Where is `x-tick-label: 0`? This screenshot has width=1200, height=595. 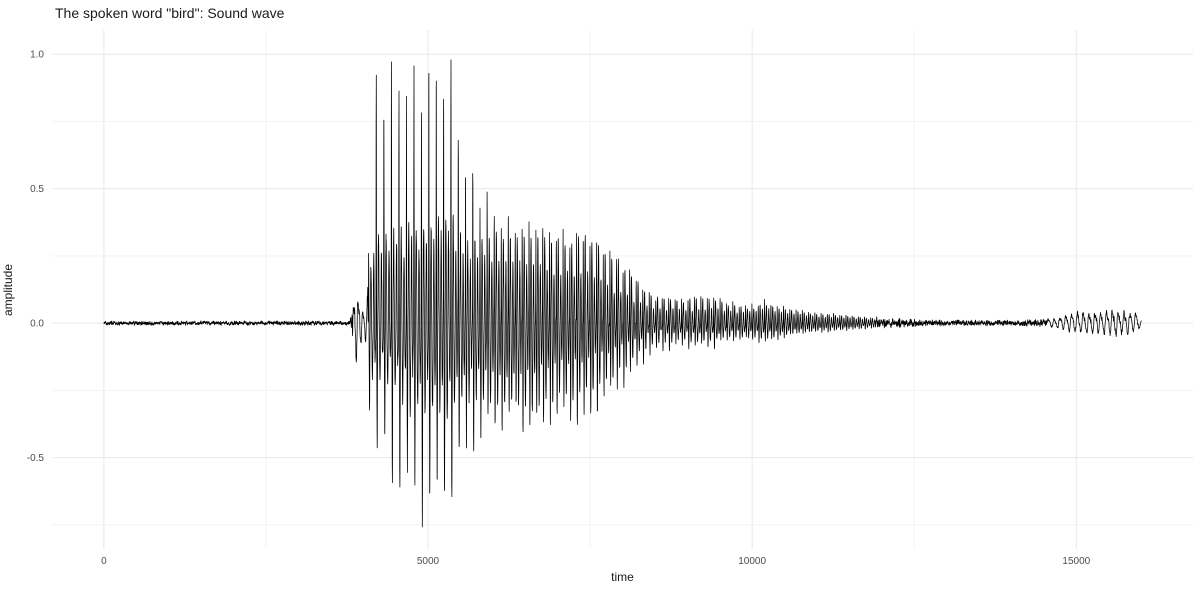 x-tick-label: 0 is located at coordinates (104, 561).